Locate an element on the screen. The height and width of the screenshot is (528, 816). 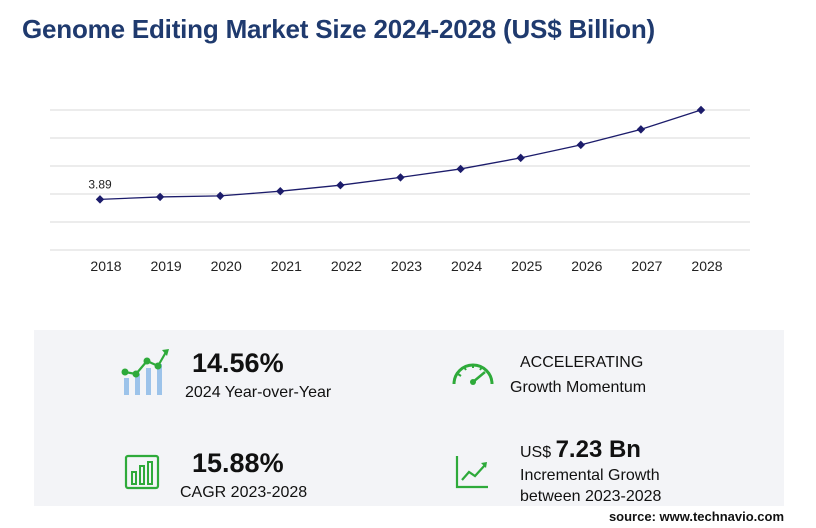
bar-chart-icon is located at coordinates (142, 472).